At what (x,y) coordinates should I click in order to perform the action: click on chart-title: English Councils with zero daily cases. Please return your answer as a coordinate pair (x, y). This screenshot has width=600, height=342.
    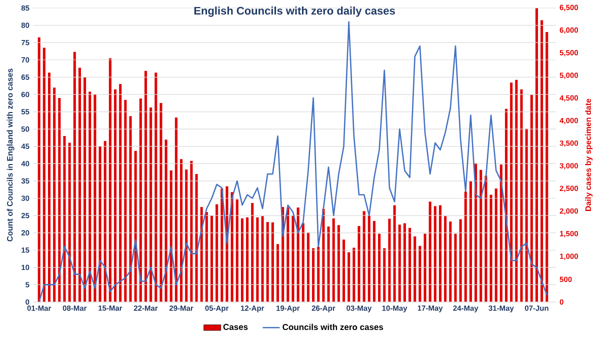
    Looking at the image, I should click on (294, 11).